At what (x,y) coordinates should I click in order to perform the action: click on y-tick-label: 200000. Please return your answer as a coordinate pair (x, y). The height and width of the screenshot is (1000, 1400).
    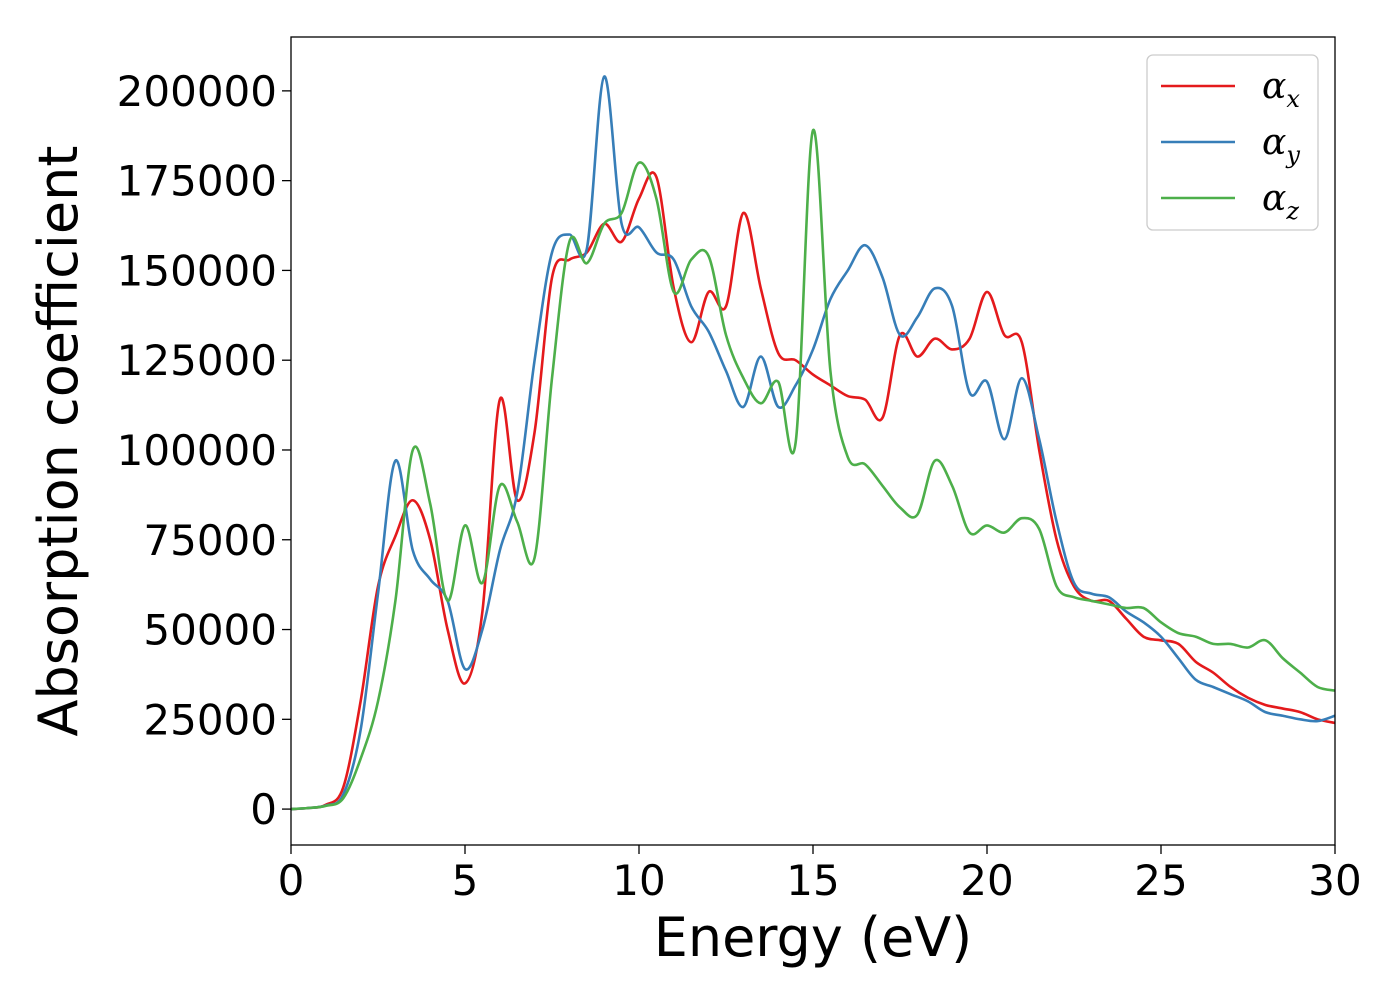
    Looking at the image, I should click on (197, 91).